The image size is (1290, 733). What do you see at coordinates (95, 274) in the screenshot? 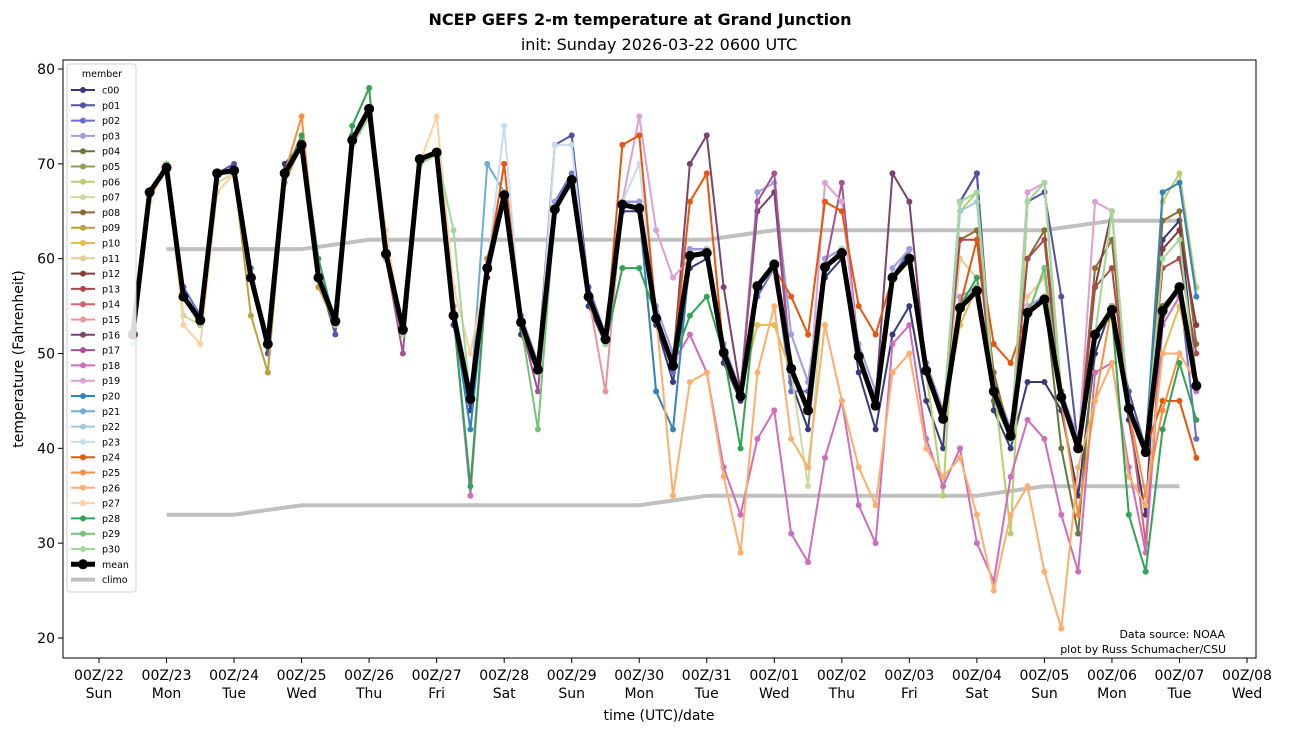
I see `legend-item-p12: p12` at bounding box center [95, 274].